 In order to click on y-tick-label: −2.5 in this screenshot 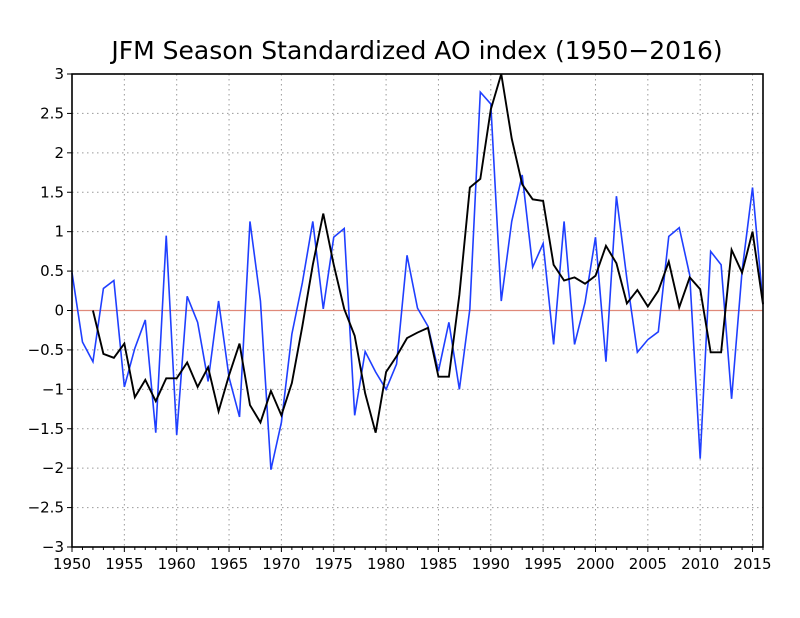, I will do `click(46, 508)`.